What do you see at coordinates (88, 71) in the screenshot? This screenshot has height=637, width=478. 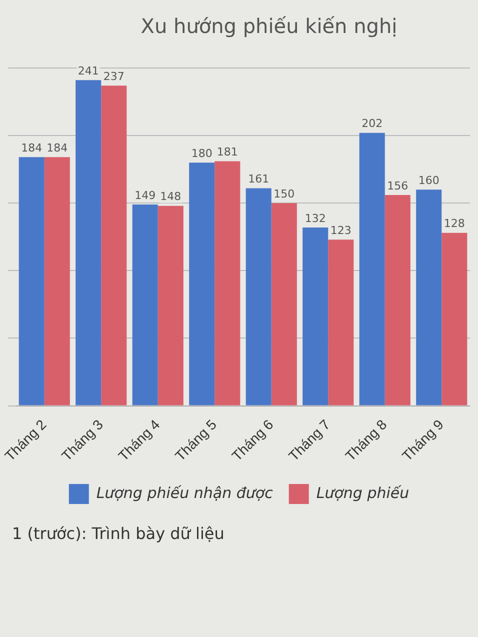 I see `data-label: 241` at bounding box center [88, 71].